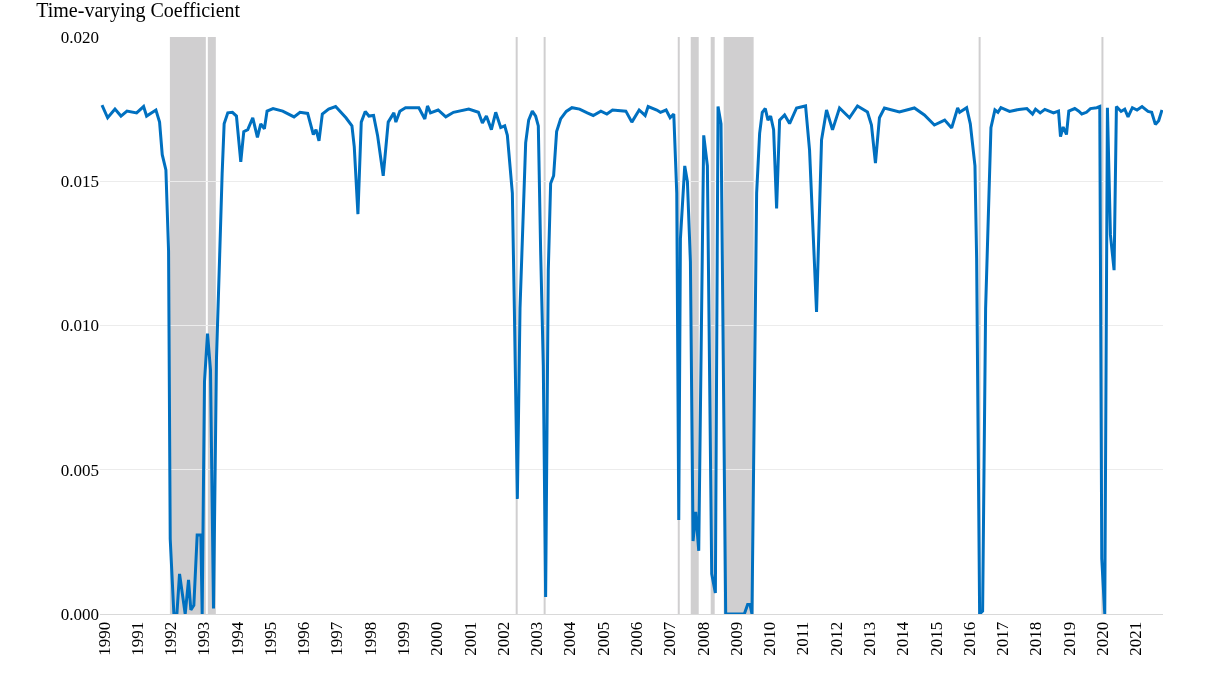 The height and width of the screenshot is (691, 1208). Describe the element at coordinates (104, 638) in the screenshot. I see `x-tick-label: 1990` at that location.